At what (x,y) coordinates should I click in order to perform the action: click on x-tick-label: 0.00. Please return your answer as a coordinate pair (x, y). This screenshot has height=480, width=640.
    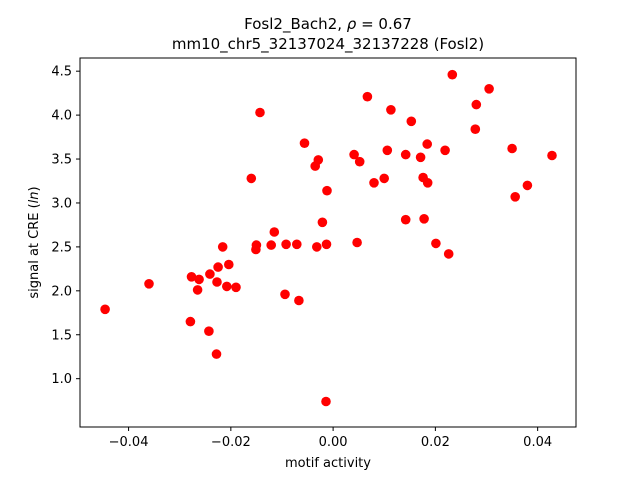
    Looking at the image, I should click on (333, 442).